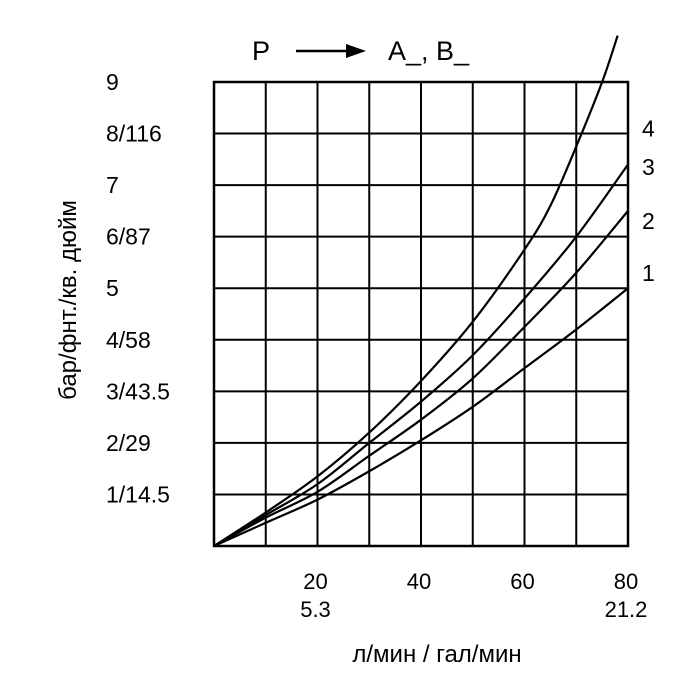 This screenshot has width=694, height=692. I want to click on curve-label-3: 3, so click(648, 167).